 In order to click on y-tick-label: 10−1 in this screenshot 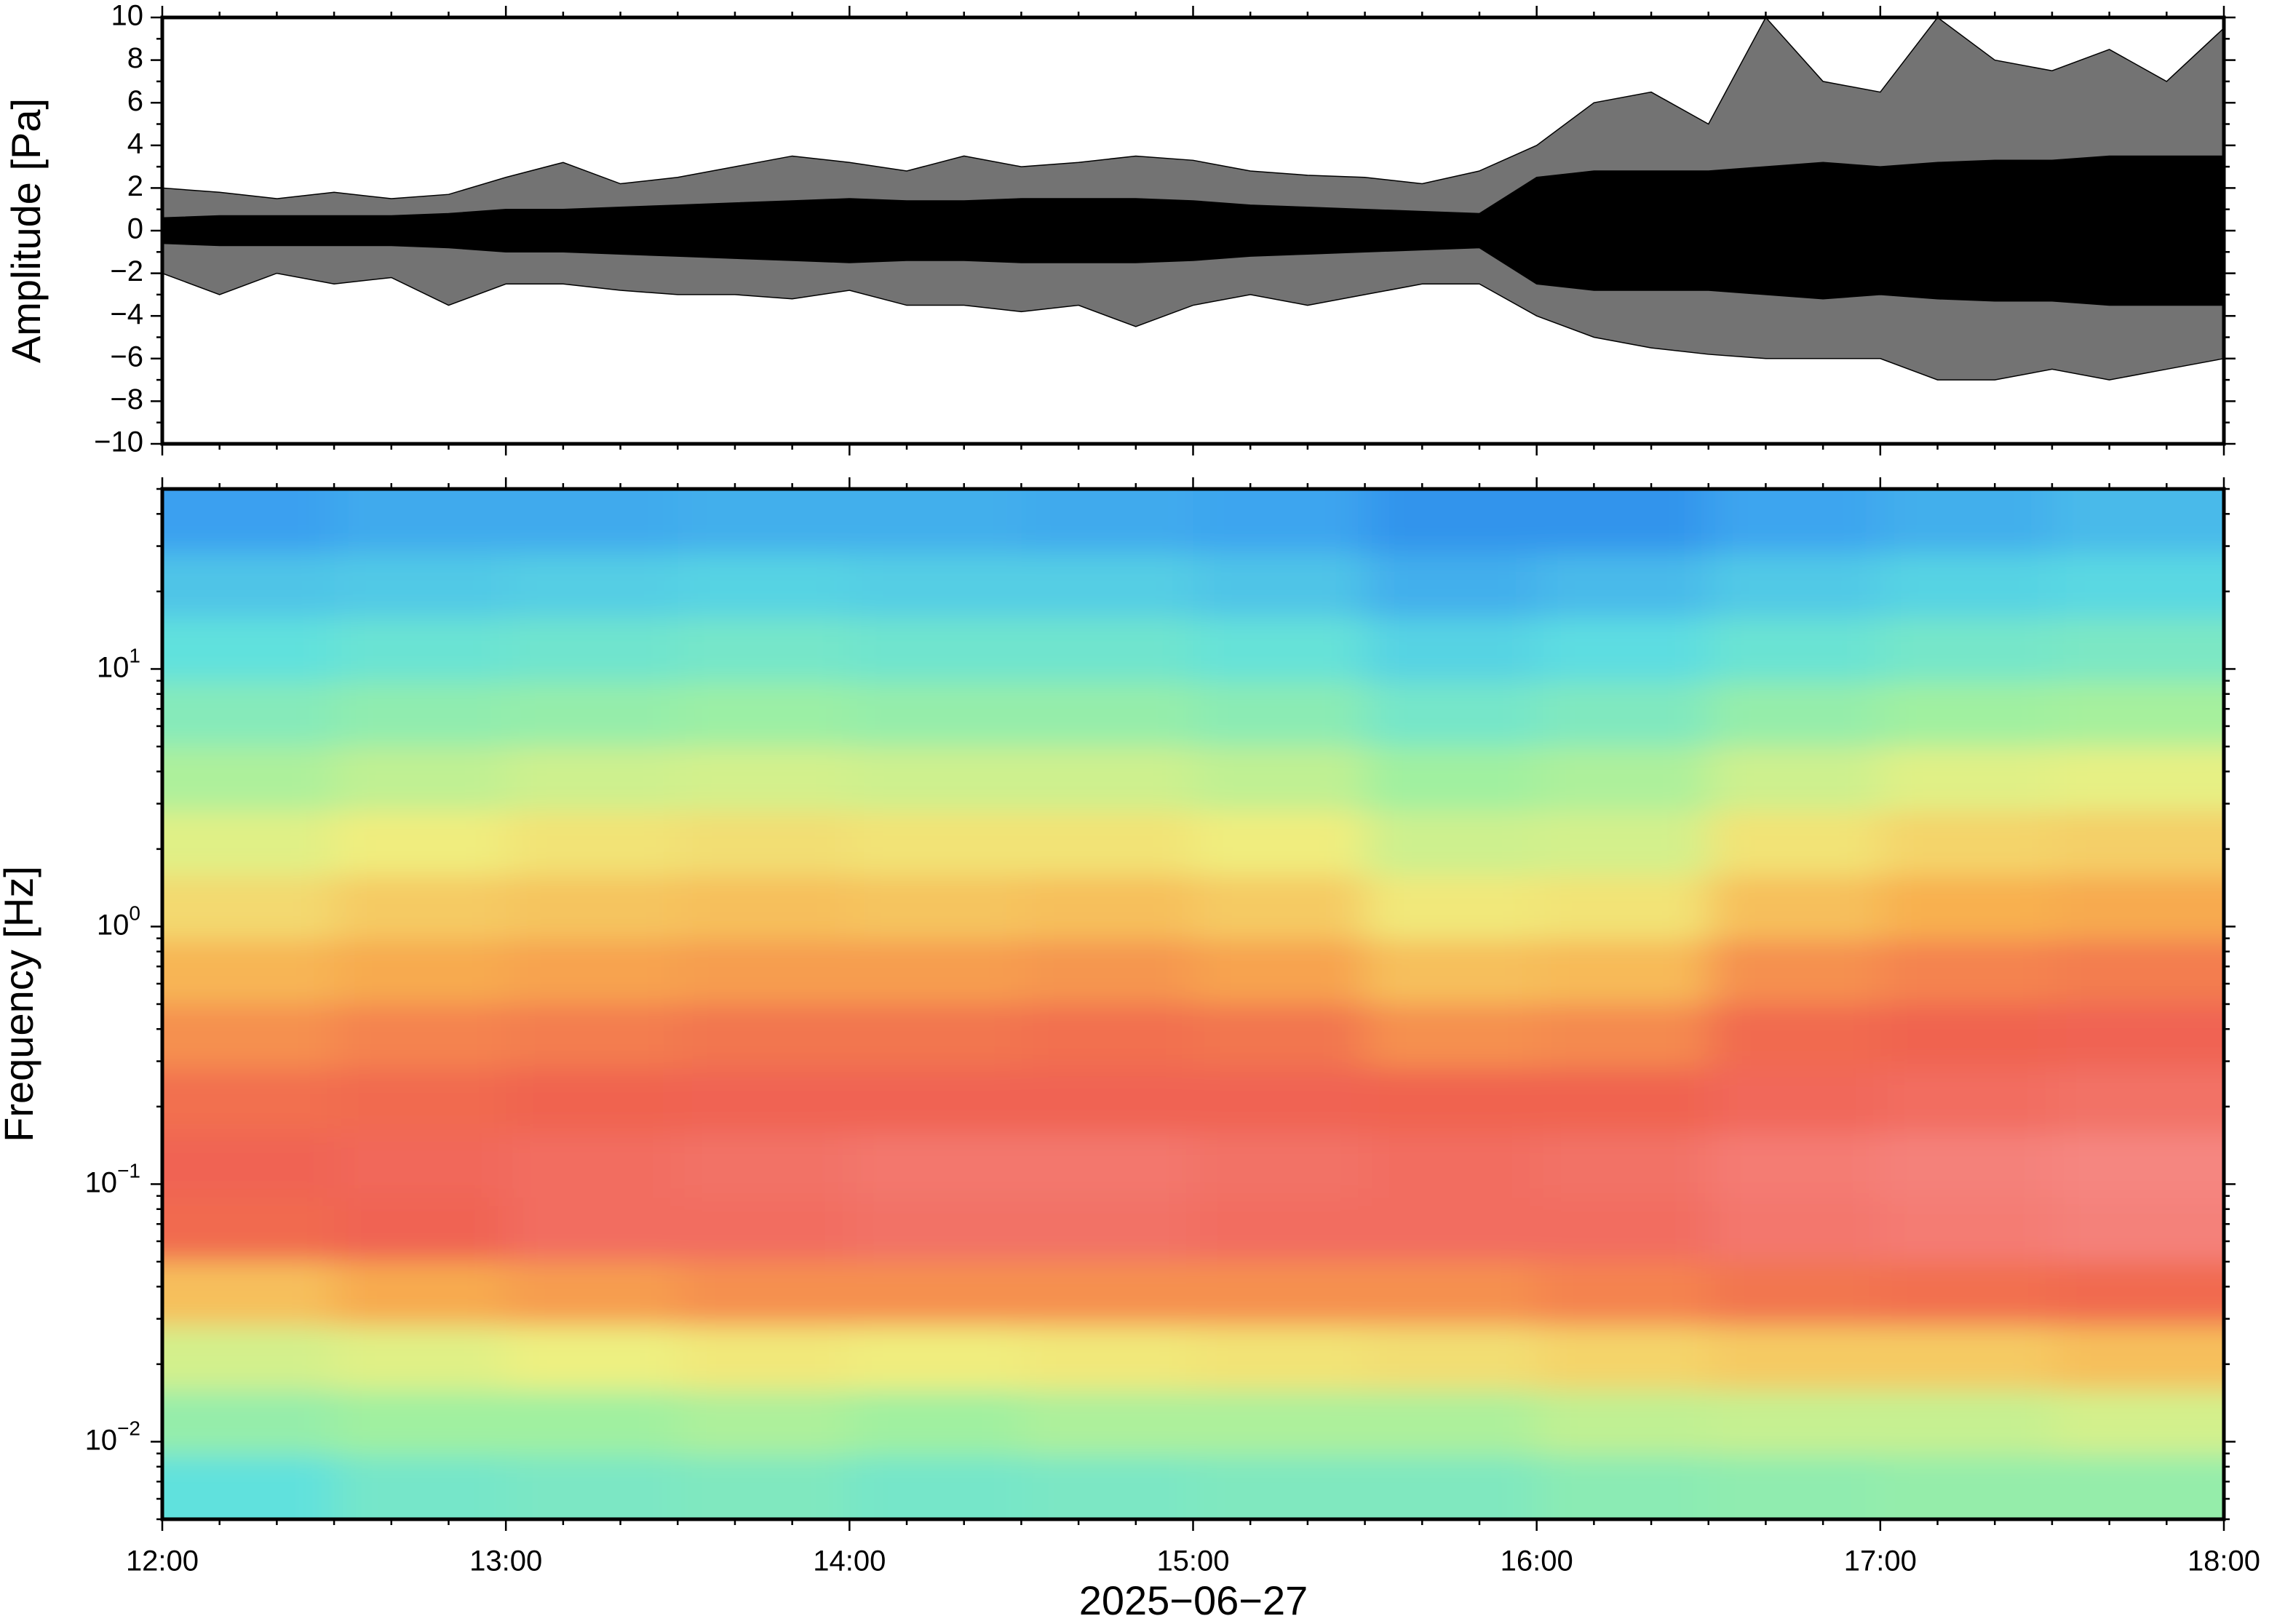, I will do `click(112, 1179)`.